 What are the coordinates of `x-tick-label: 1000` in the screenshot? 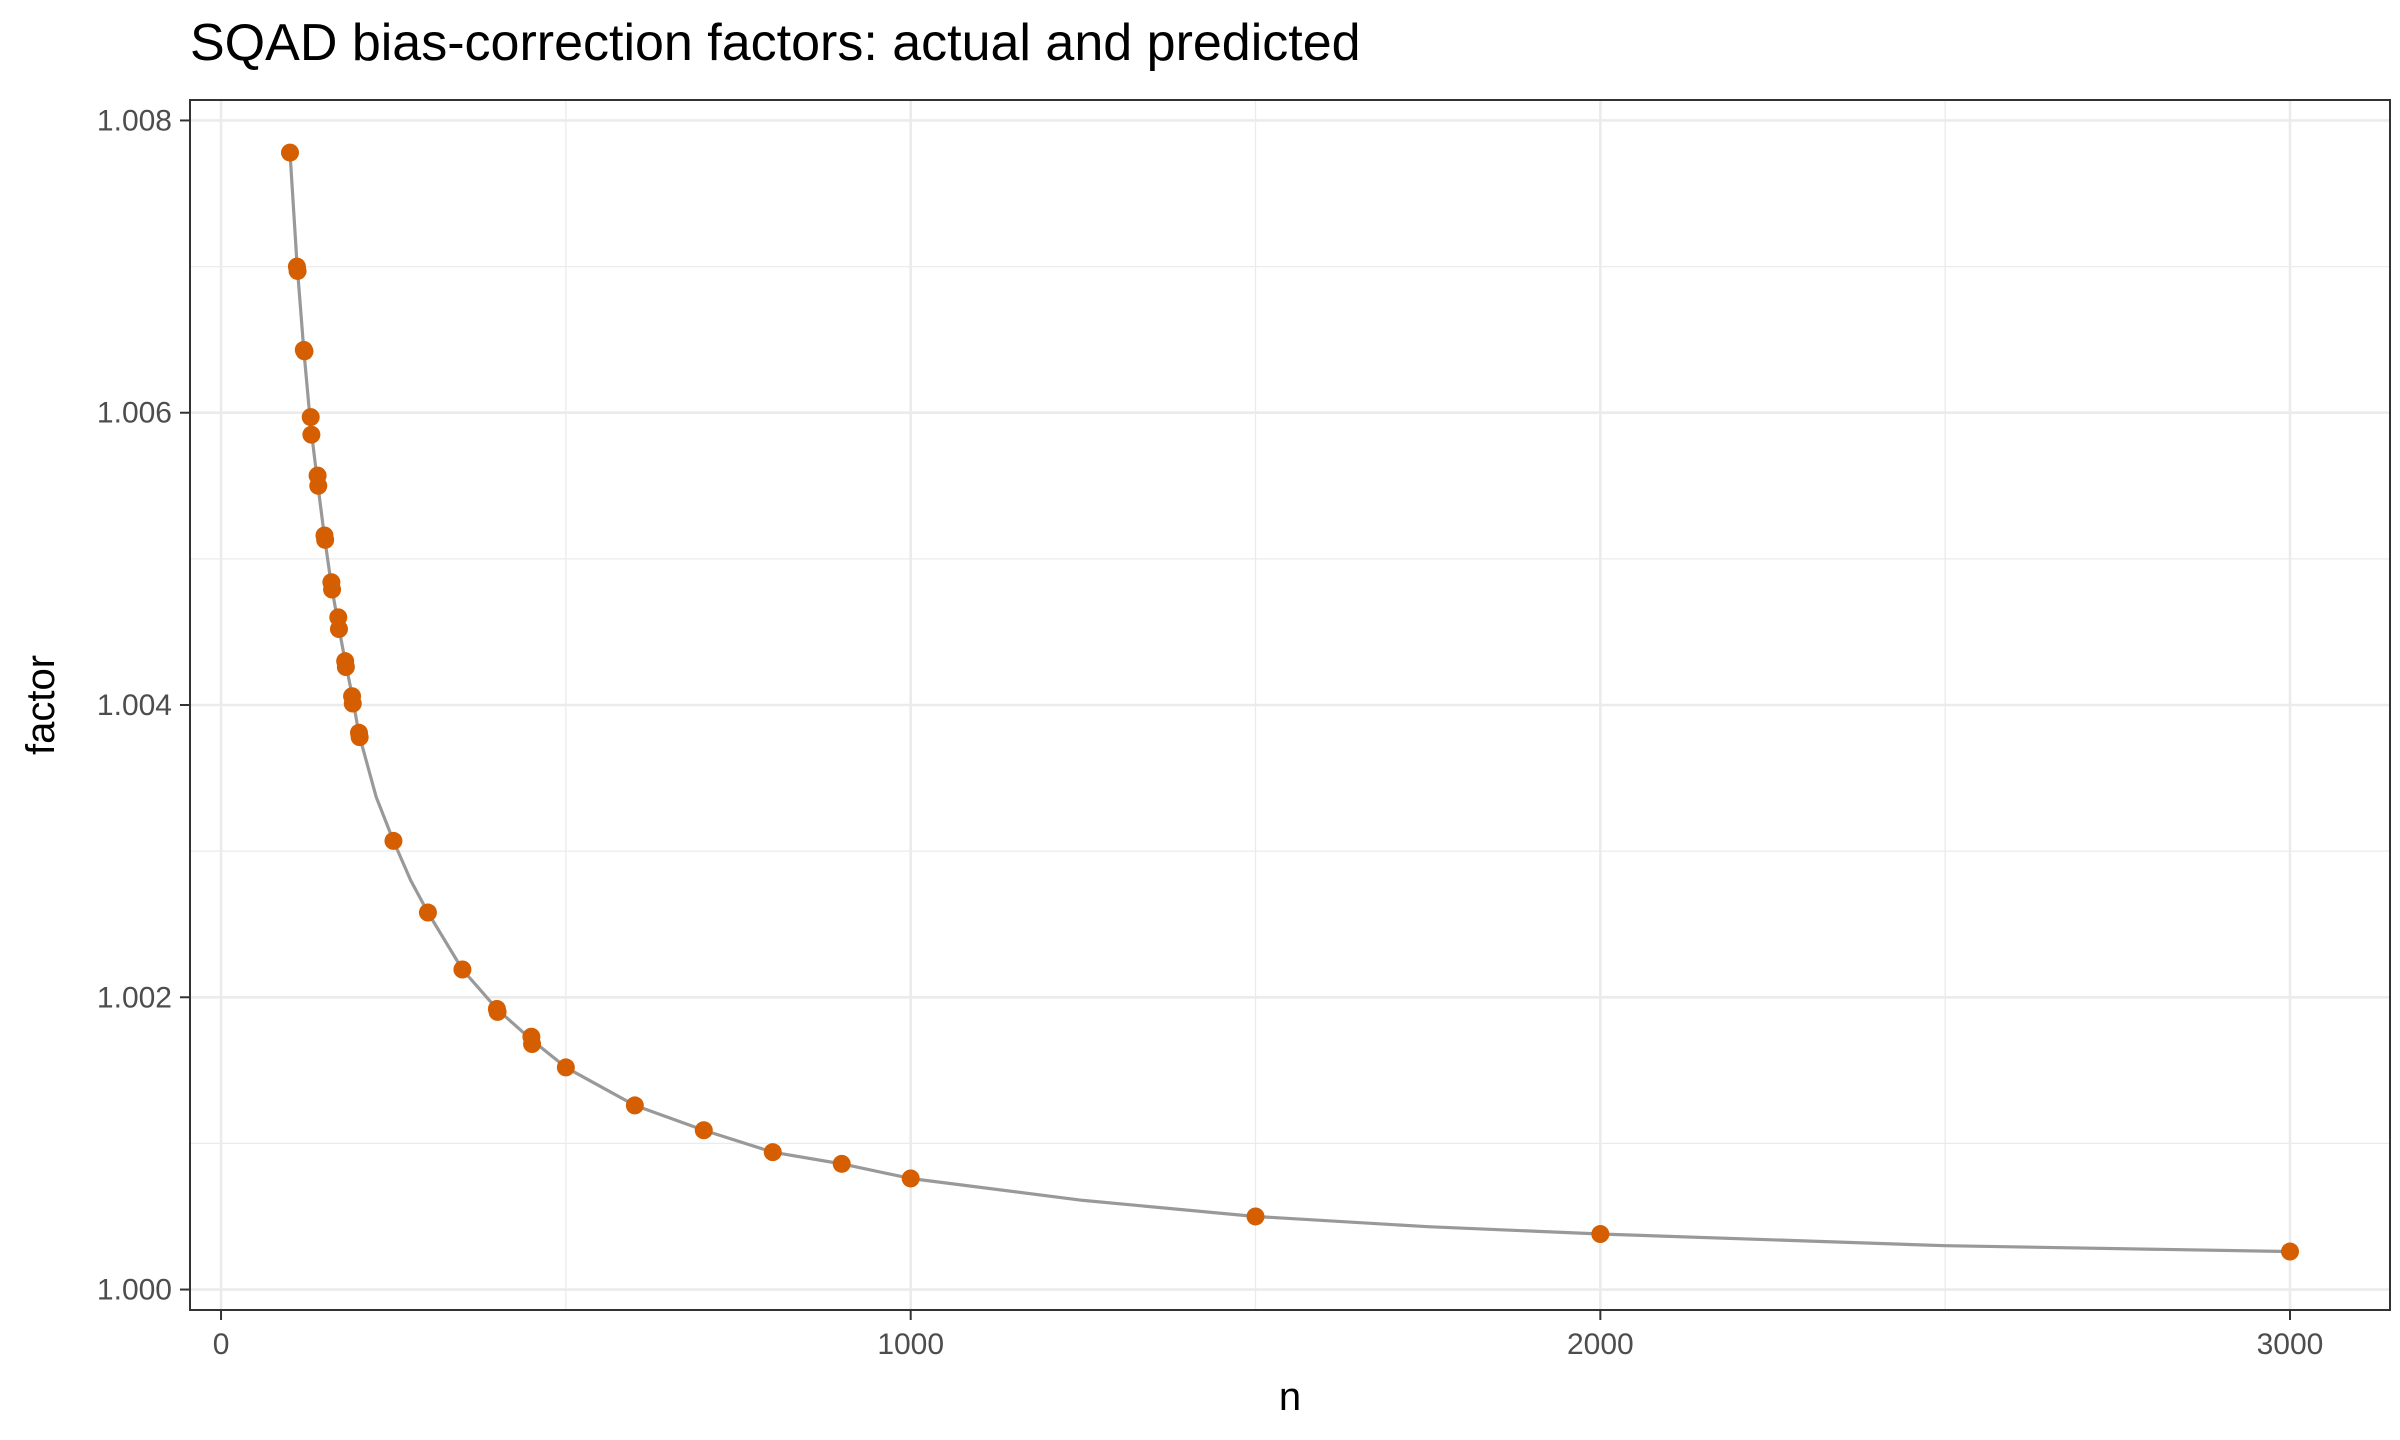 It's located at (910, 1344).